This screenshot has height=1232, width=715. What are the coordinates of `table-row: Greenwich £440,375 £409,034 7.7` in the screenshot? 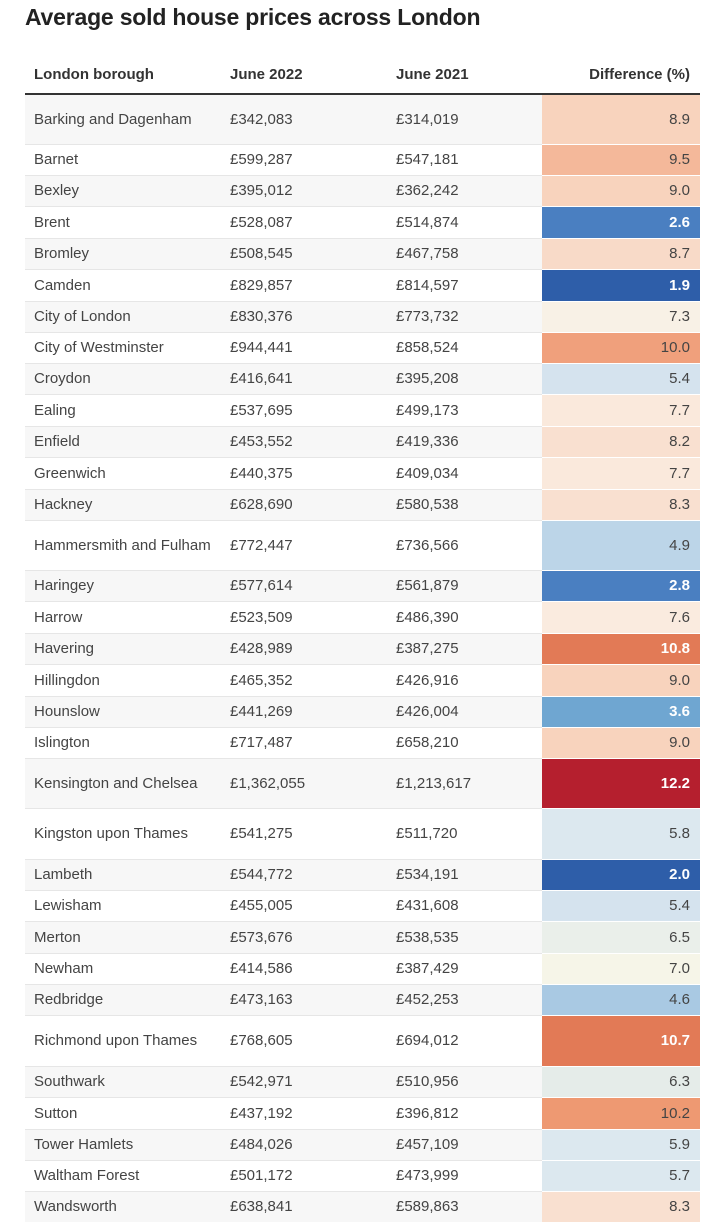 It's located at (362, 472).